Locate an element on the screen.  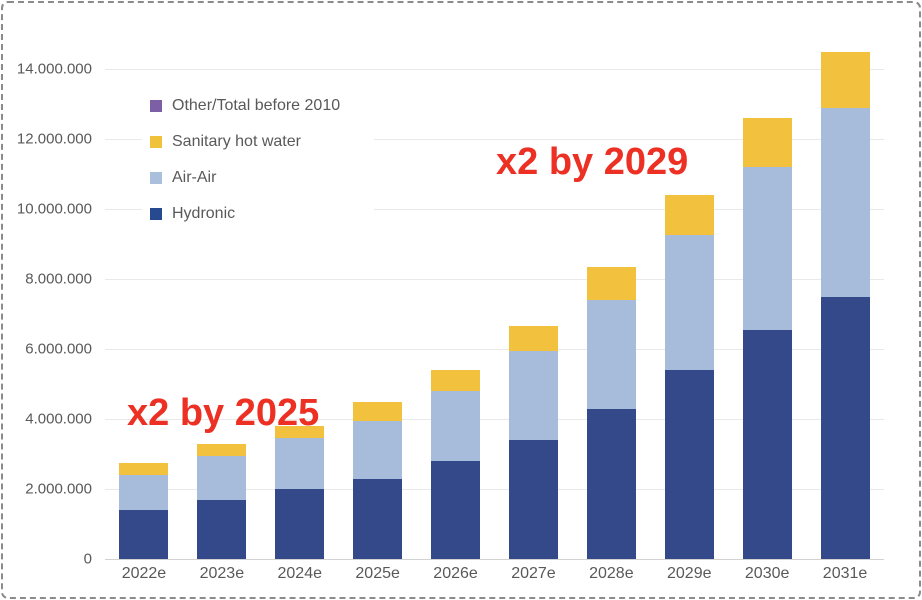
x-axis-tick-label: 2031e is located at coordinates (845, 573).